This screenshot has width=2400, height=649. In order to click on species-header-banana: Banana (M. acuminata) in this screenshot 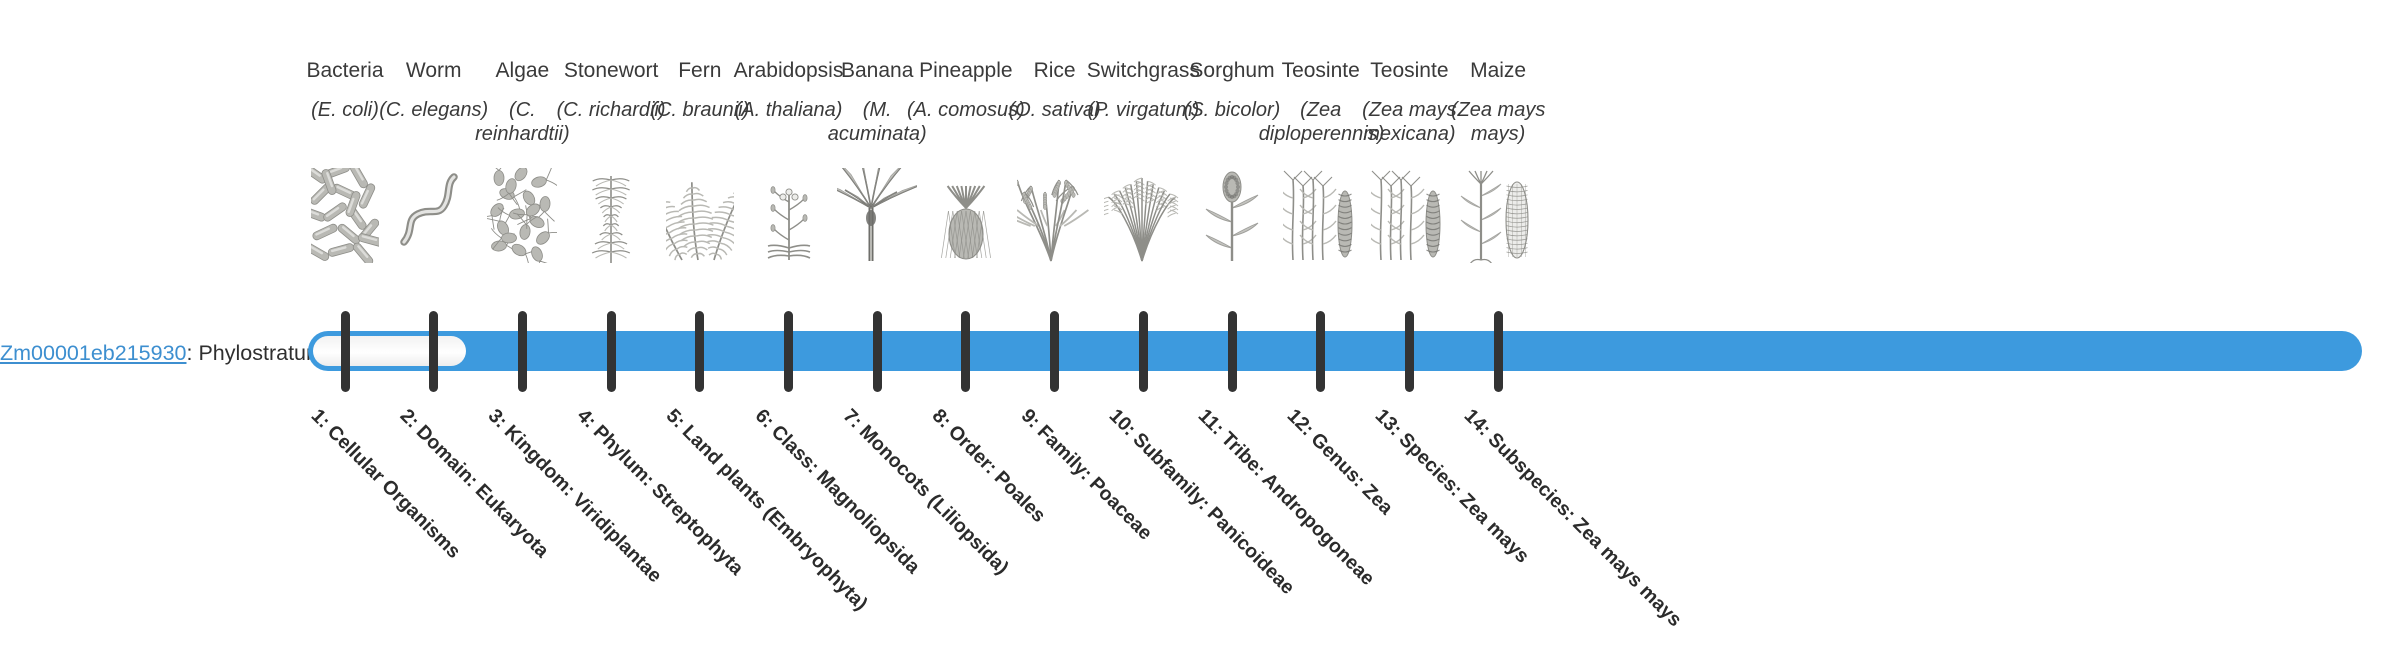, I will do `click(877, 102)`.